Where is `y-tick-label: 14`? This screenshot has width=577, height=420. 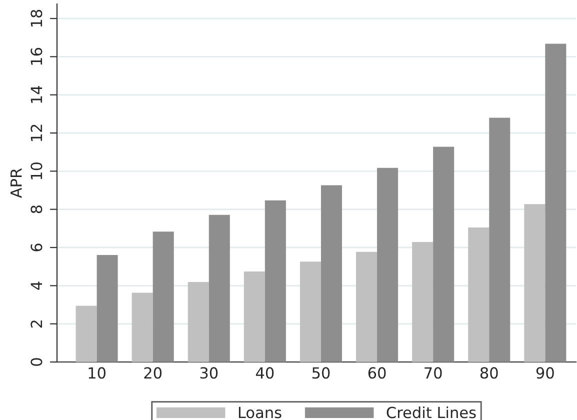 y-tick-label: 14 is located at coordinates (36, 94).